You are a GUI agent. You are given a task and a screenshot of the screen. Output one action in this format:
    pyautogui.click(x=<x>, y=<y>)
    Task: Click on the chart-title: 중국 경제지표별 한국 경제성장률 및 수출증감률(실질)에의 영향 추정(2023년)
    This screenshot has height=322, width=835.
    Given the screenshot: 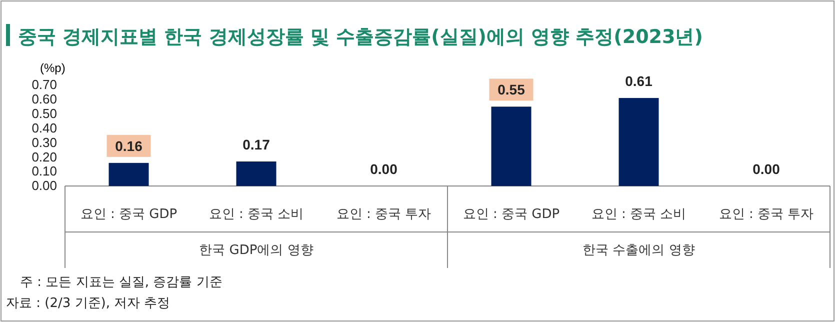 What is the action you would take?
    pyautogui.click(x=360, y=37)
    